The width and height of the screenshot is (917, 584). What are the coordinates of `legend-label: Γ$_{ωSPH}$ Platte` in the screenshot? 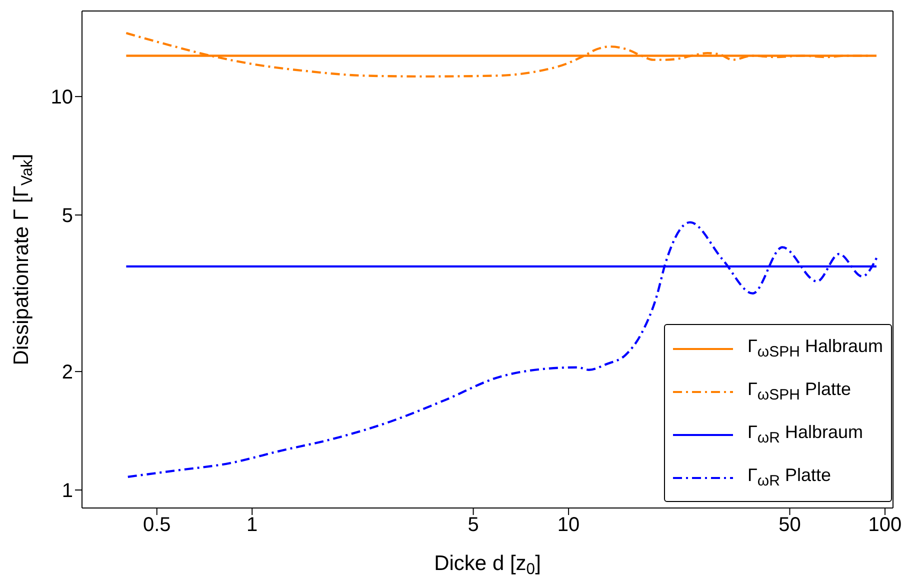 It's located at (799, 391).